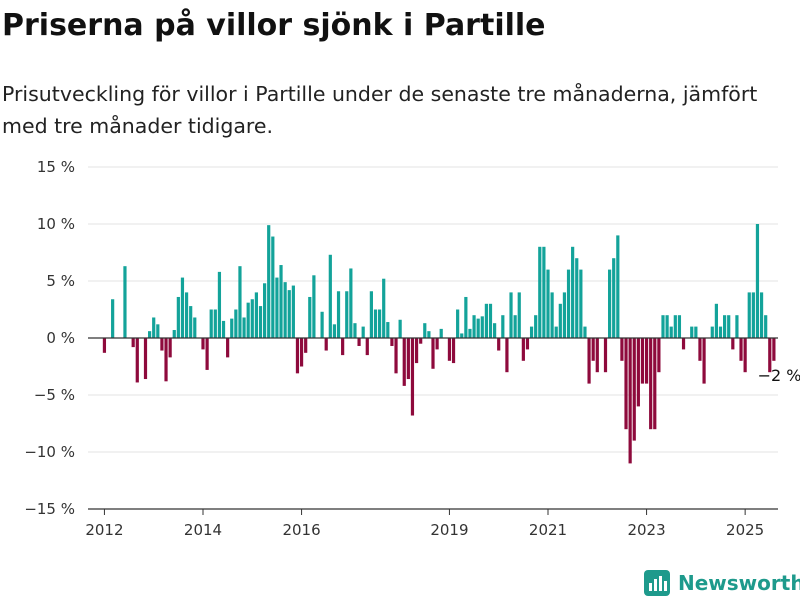 The width and height of the screenshot is (800, 600). I want to click on y-tick-label: 15 %, so click(56, 167).